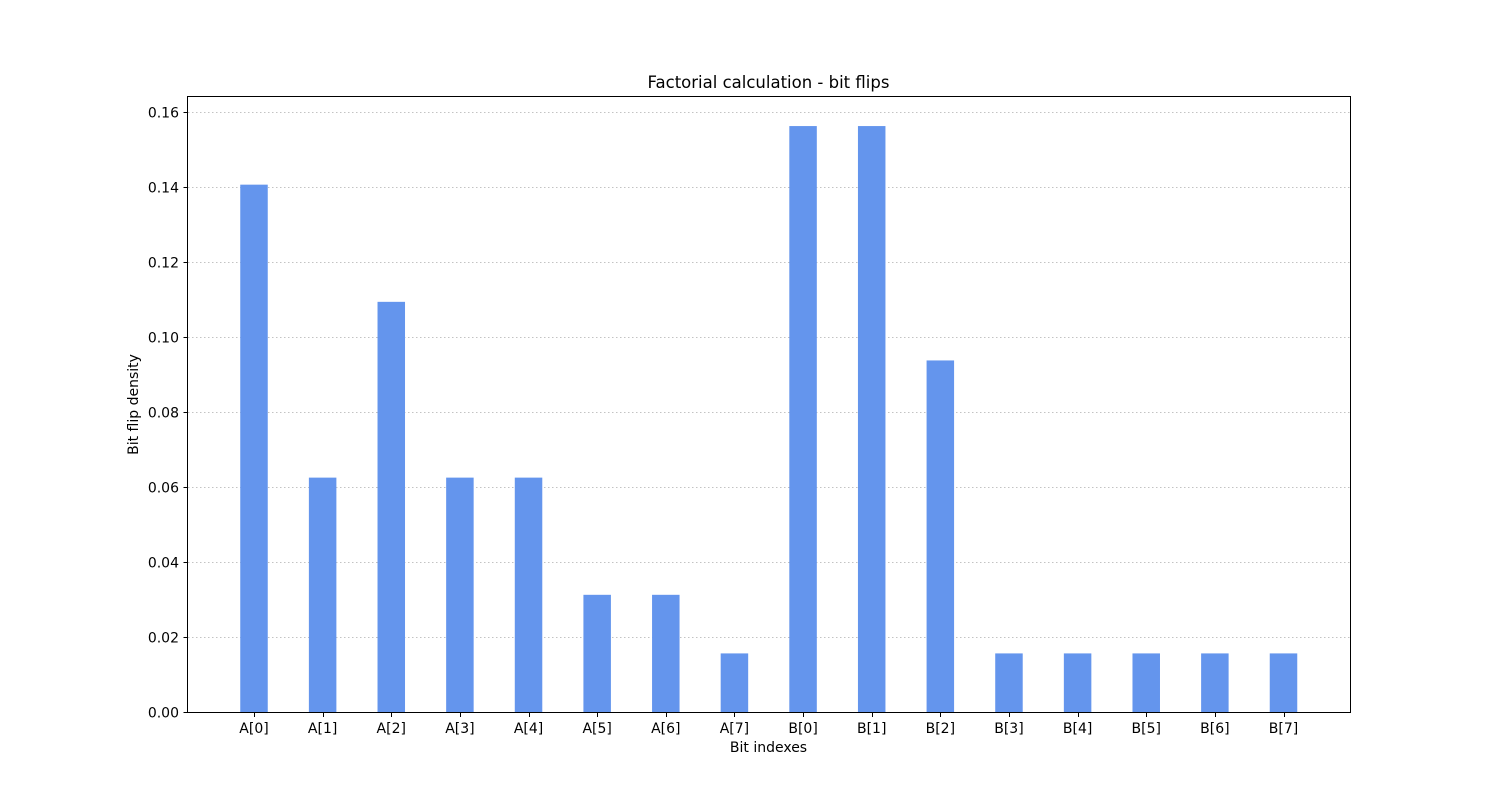 Image resolution: width=1500 pixels, height=800 pixels. What do you see at coordinates (163, 414) in the screenshot?
I see `y-tick-label: 0.08` at bounding box center [163, 414].